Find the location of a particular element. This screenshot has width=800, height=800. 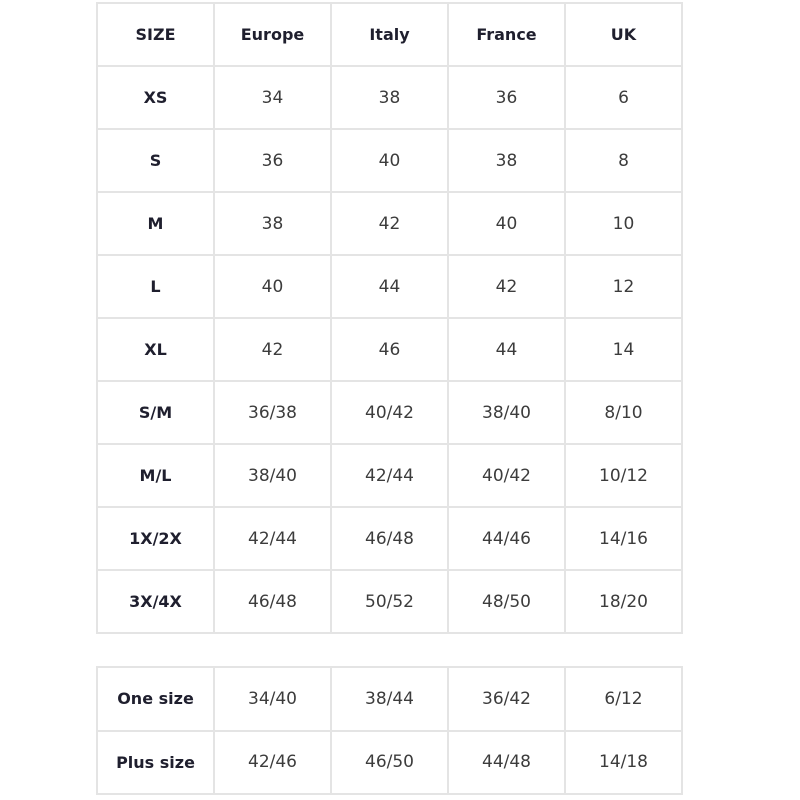

size-value-cell: 10/12 is located at coordinates (623, 475).